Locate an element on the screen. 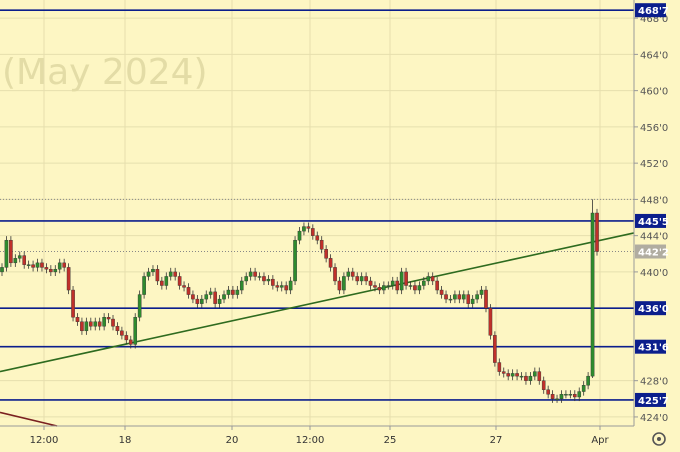 The image size is (680, 452). y-tick-label: 456'0 is located at coordinates (654, 128).